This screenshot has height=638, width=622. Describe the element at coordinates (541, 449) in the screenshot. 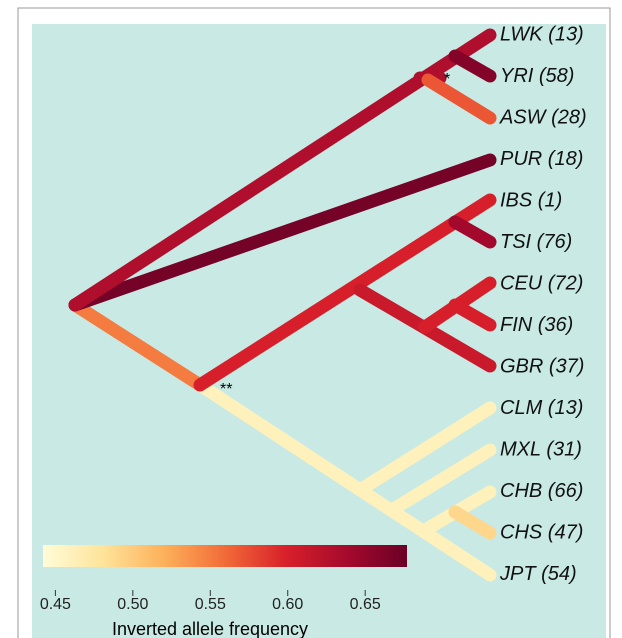

I see `leaf-label: MXL (31)` at that location.